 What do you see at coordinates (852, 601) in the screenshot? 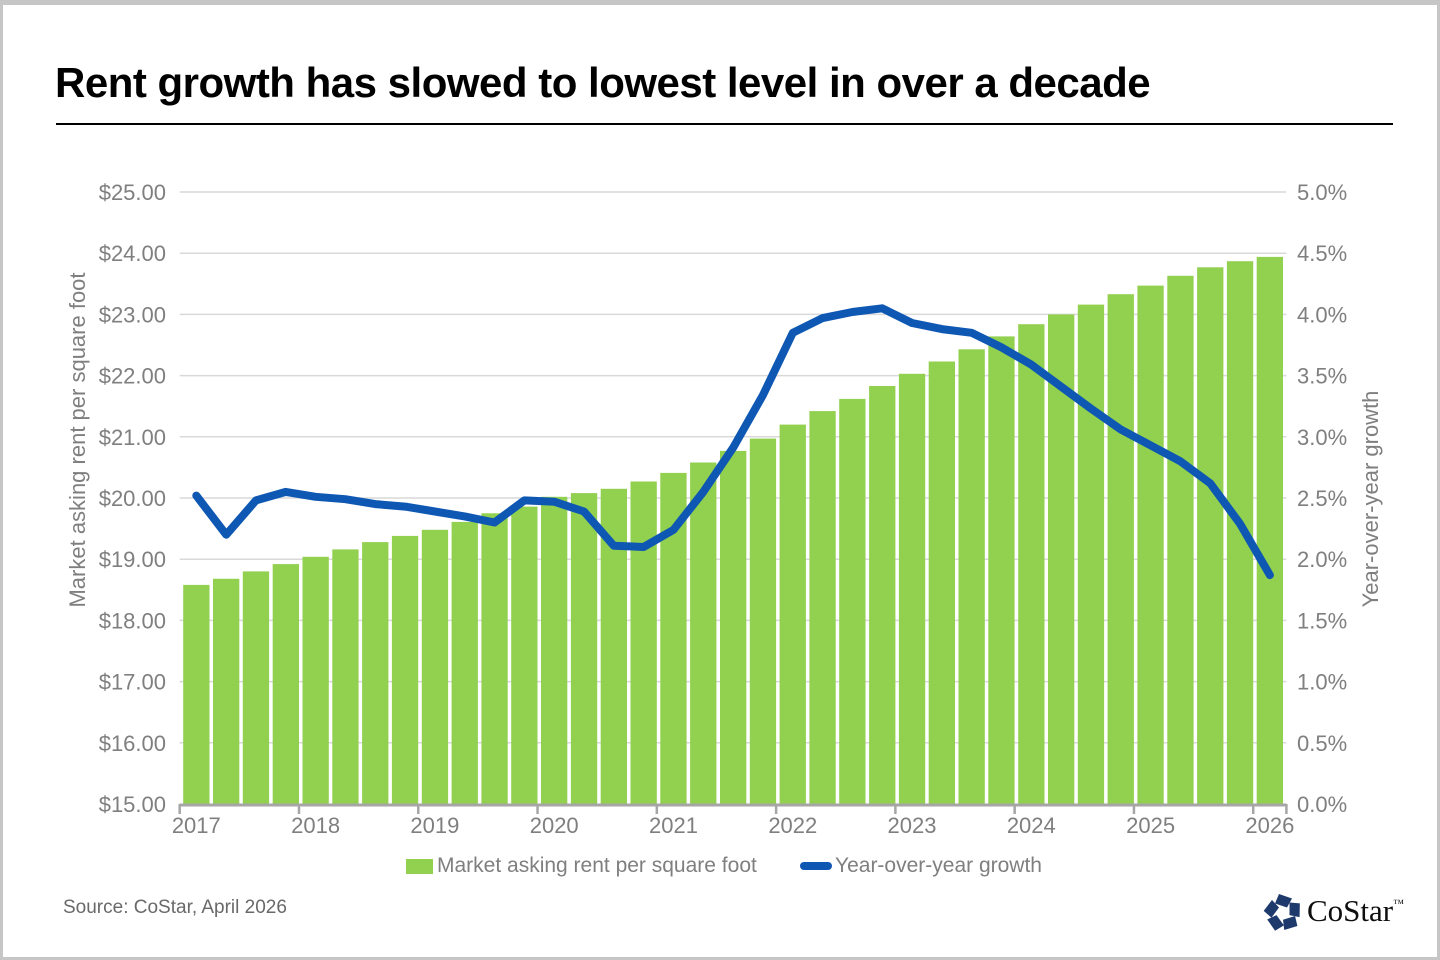
I see `rent-bar-2022-q3` at bounding box center [852, 601].